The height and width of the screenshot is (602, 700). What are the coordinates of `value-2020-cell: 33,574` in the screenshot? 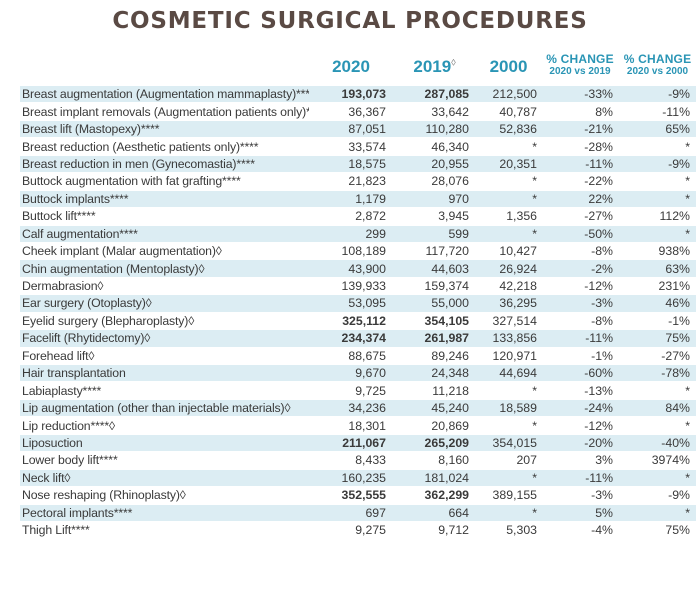 It's located at (351, 146).